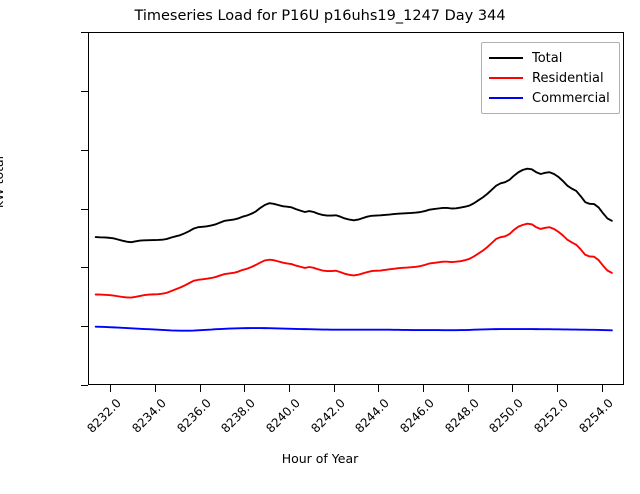 The height and width of the screenshot is (494, 640). I want to click on legend-item: Total, so click(549, 58).